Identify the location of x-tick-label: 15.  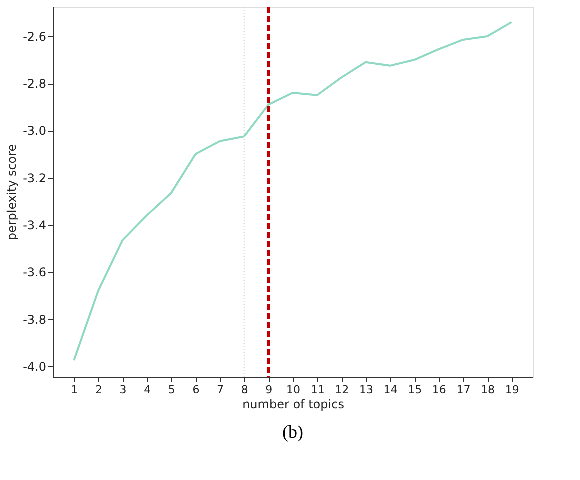
(415, 390).